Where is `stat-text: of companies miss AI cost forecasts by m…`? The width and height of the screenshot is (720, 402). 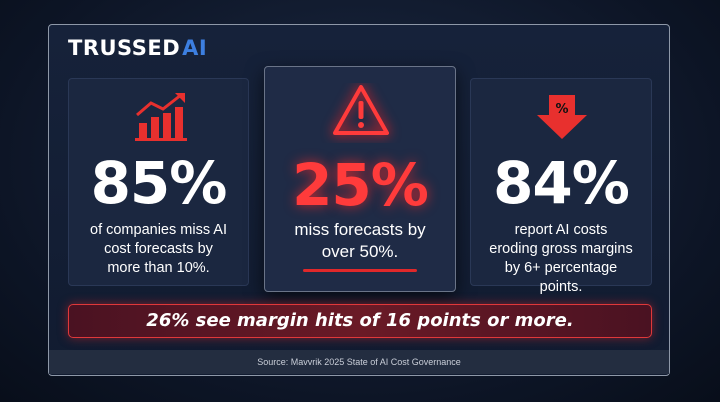
stat-text: of companies miss AI cost forecasts by m… is located at coordinates (158, 249).